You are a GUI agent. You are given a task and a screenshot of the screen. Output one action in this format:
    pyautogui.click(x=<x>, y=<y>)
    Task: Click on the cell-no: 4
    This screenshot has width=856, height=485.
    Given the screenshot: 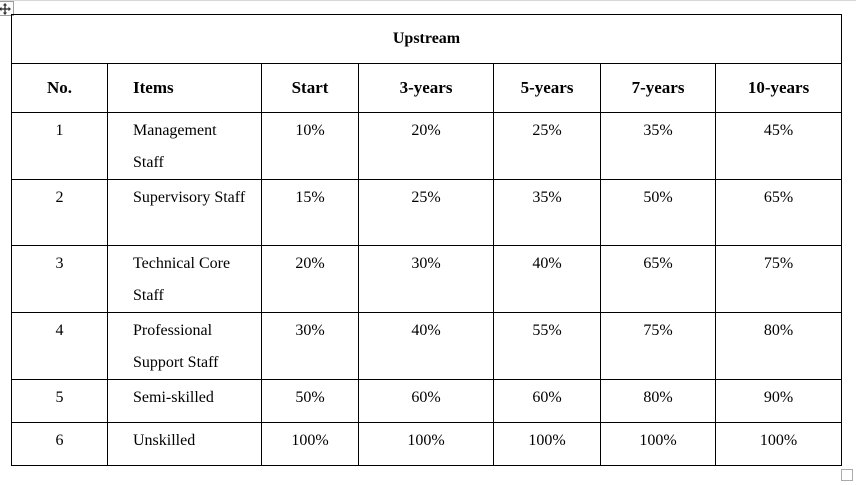 What is the action you would take?
    pyautogui.click(x=59, y=346)
    